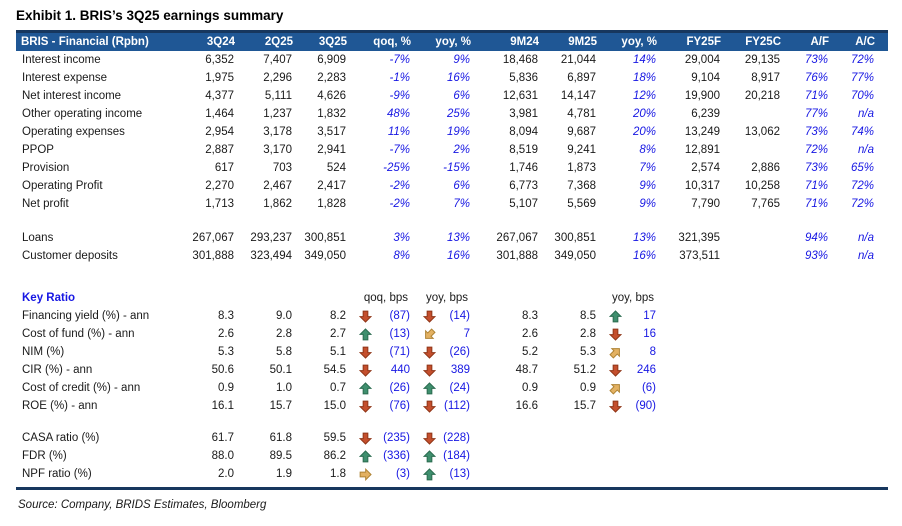  I want to click on bps-value: (26), so click(399, 388).